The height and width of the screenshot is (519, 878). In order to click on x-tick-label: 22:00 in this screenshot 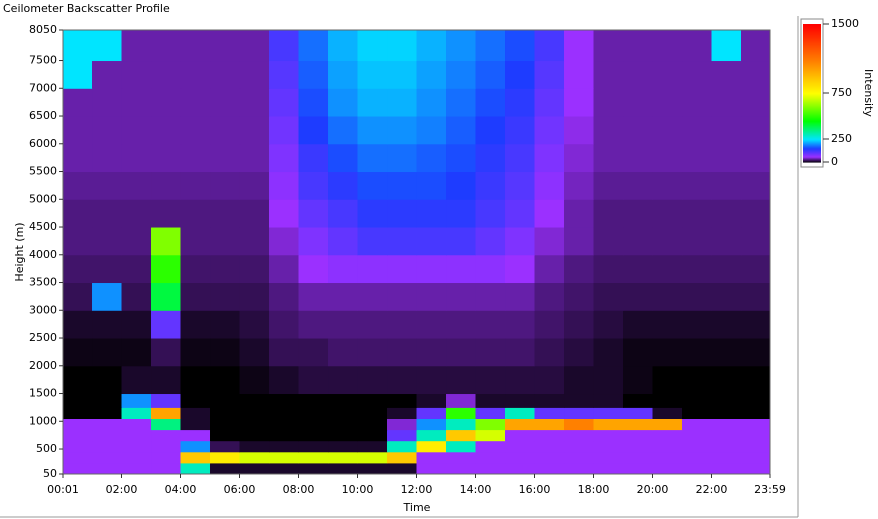, I will do `click(712, 489)`.